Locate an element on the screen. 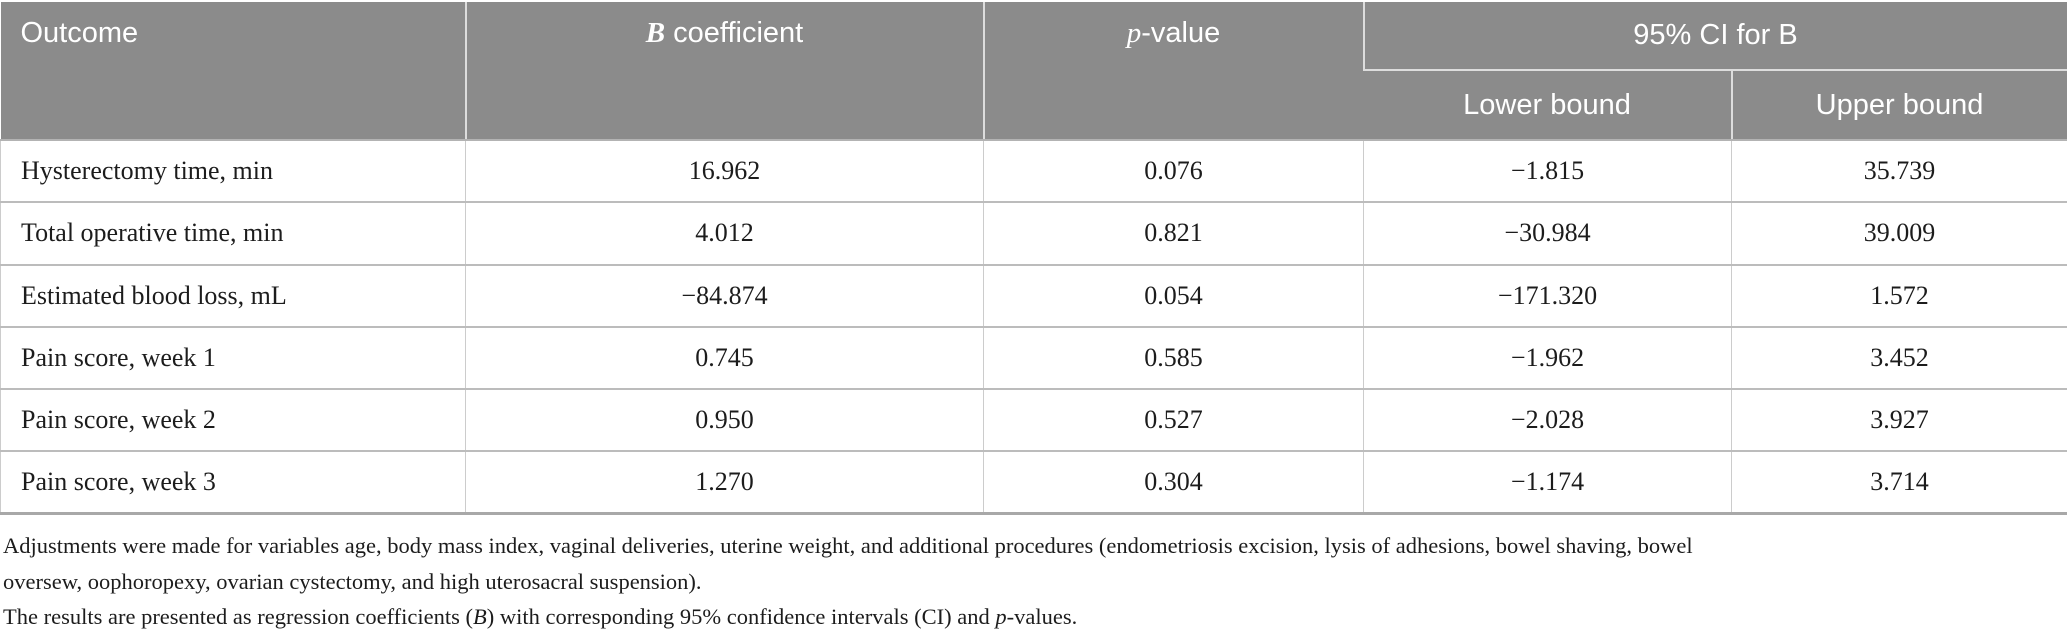 This screenshot has height=641, width=2067. cell-lower-bound: −171.320 is located at coordinates (1547, 295).